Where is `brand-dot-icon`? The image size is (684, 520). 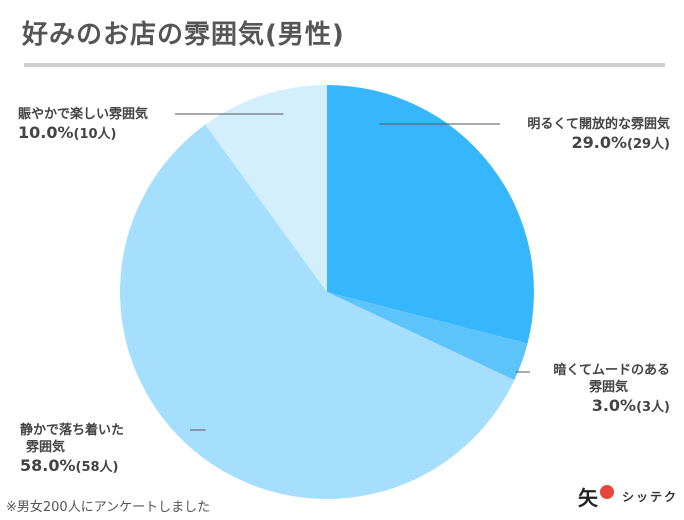
brand-dot-icon is located at coordinates (607, 492).